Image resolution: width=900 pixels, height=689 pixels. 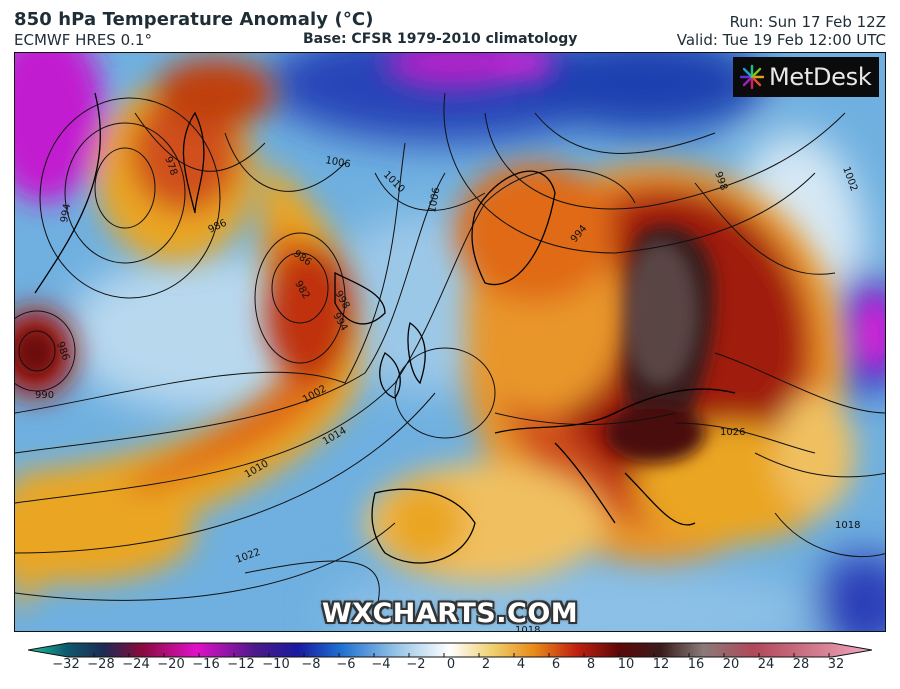 I want to click on colorbar-tick: 10, so click(x=626, y=664).